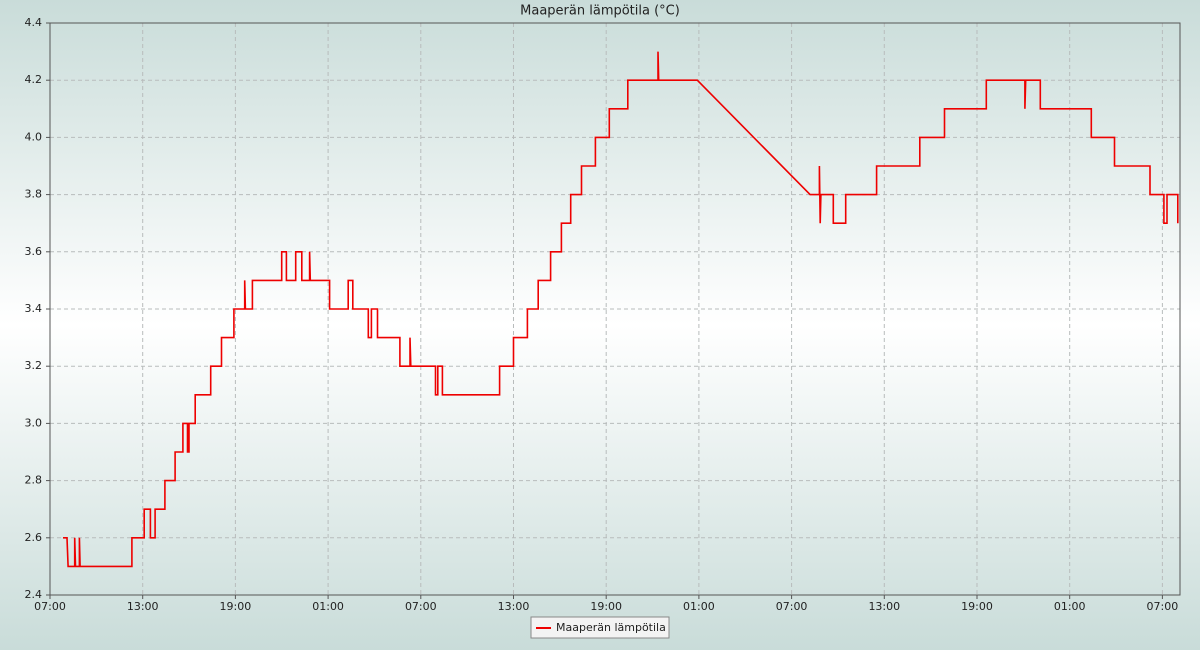  What do you see at coordinates (34, 22) in the screenshot?
I see `y-tick-label: 4.4` at bounding box center [34, 22].